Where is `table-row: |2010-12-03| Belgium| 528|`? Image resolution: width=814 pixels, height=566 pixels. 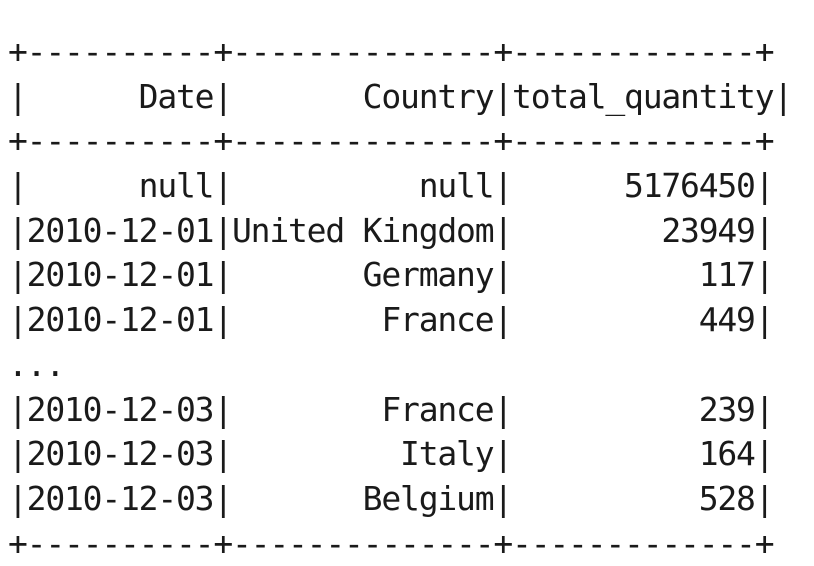 table-row: |2010-12-03| Belgium| 528| is located at coordinates (391, 498).